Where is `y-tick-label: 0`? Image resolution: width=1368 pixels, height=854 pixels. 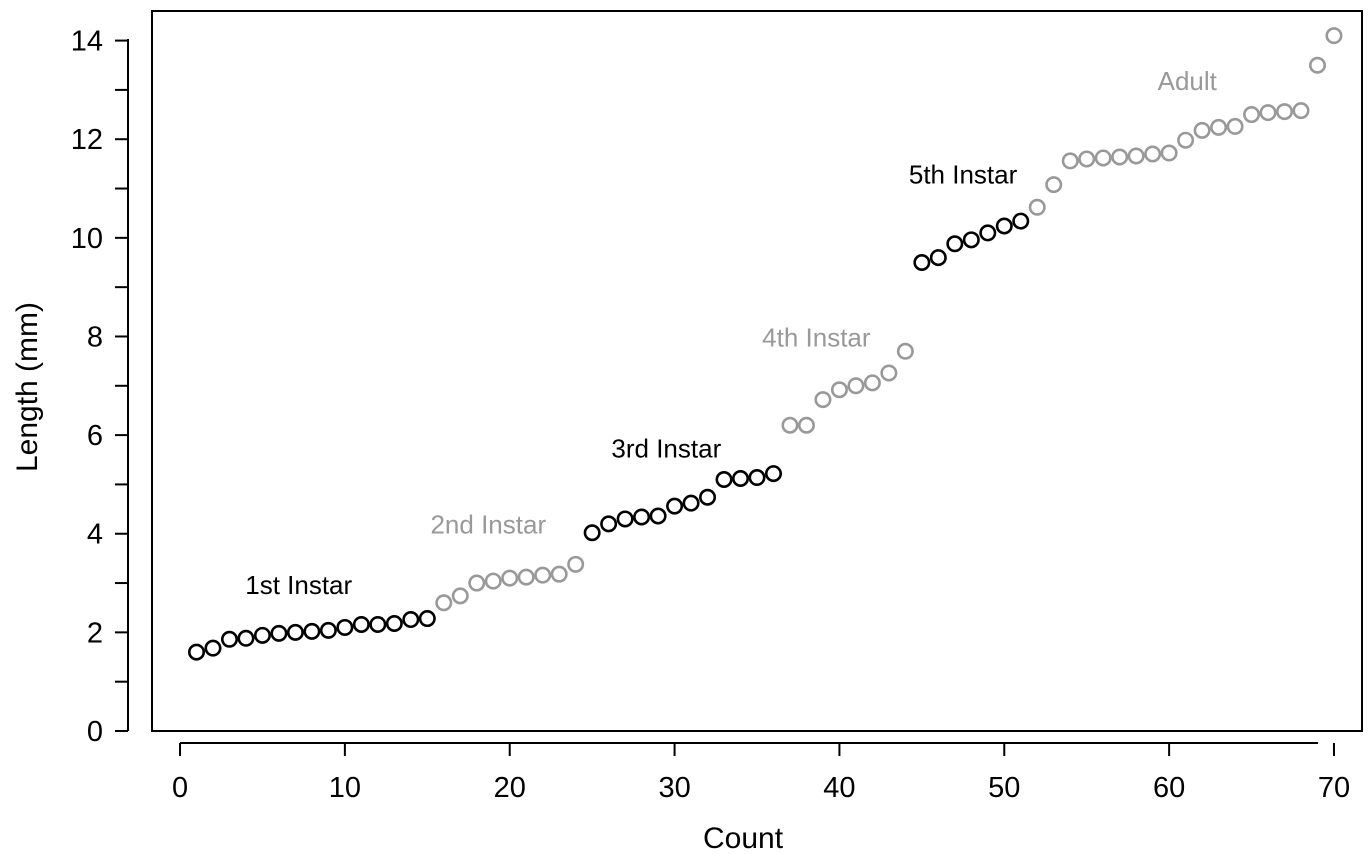
y-tick-label: 0 is located at coordinates (95, 732).